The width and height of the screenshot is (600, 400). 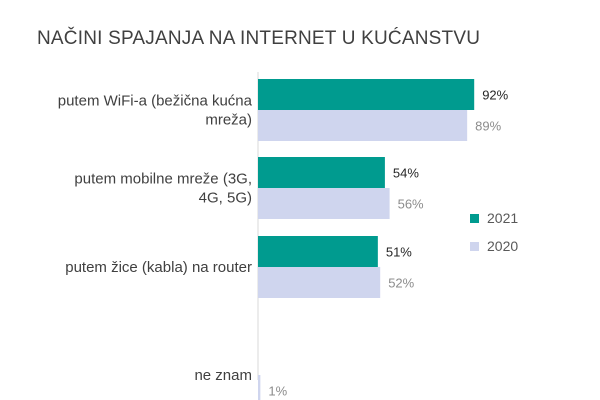 I want to click on legend-swatch-2021, so click(x=474, y=218).